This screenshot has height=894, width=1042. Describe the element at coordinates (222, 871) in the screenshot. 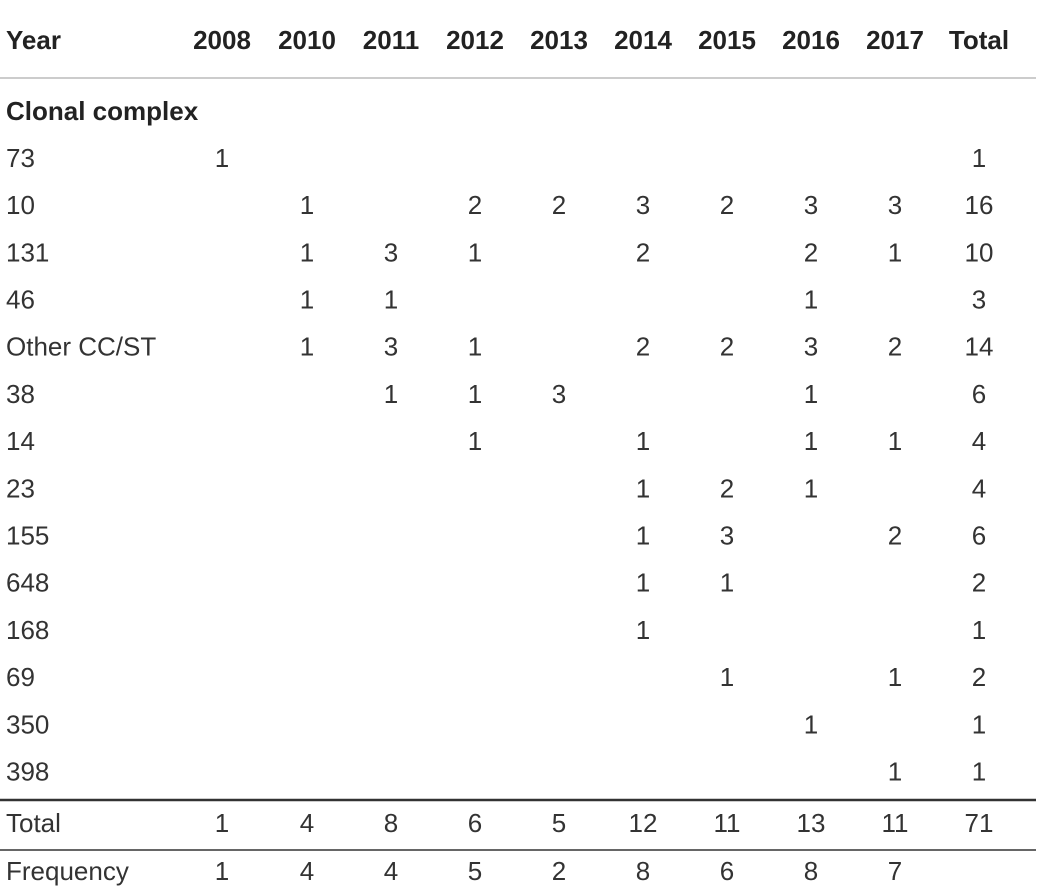

I see `frequency-cell: 1` at that location.